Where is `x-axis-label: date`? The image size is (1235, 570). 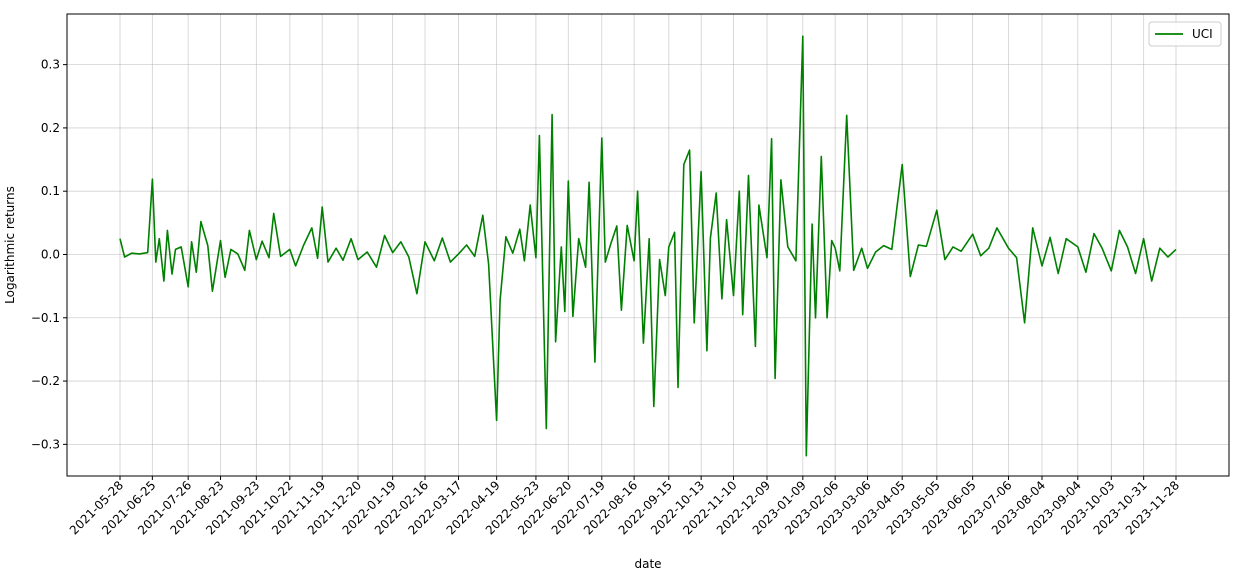 x-axis-label: date is located at coordinates (647, 563).